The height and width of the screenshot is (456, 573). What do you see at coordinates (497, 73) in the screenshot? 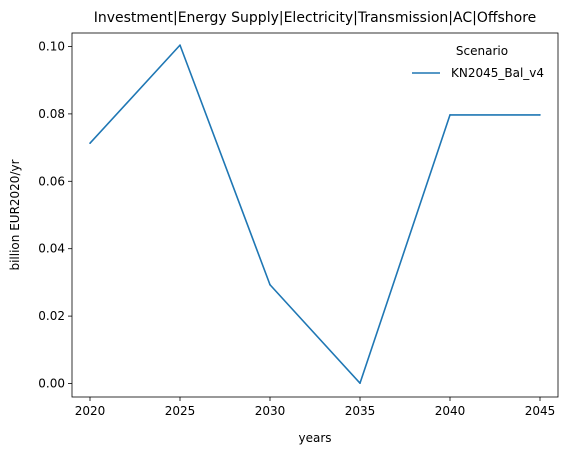
I see `legend-entry: KN2045_Bal_v4` at bounding box center [497, 73].